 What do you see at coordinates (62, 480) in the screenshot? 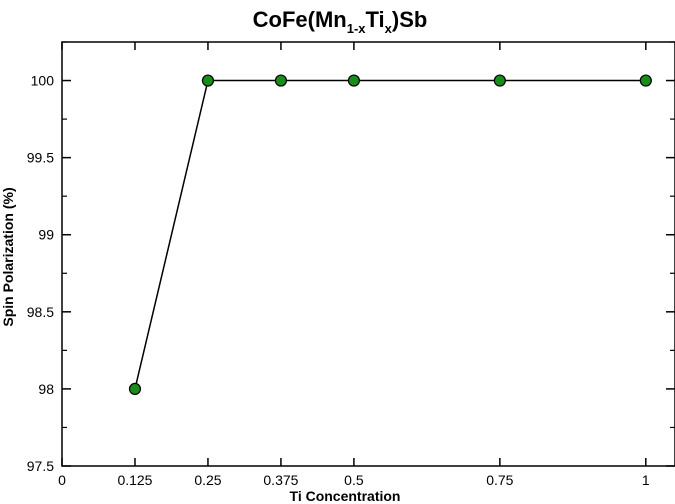
I see `x-tick-label: 0` at bounding box center [62, 480].